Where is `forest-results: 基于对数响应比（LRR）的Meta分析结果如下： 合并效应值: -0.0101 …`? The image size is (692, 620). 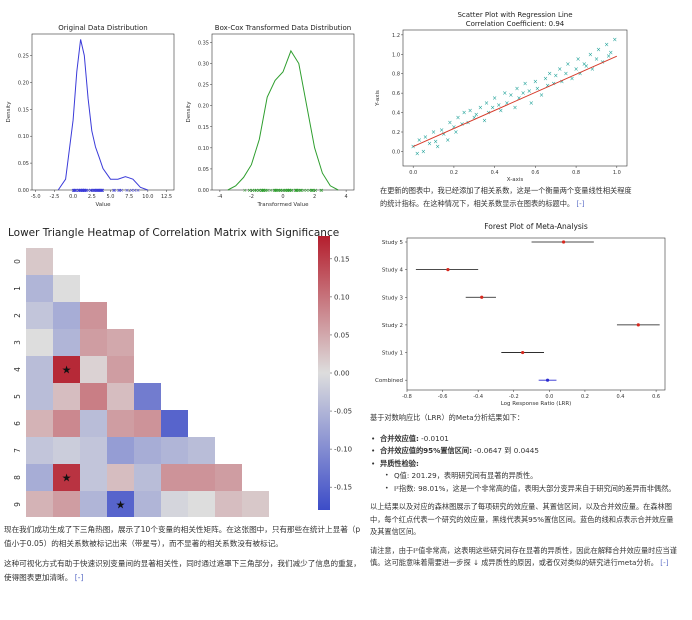
forest-results: 基于对数响应比（LRR）的Meta分析结果如下： 合并效应值: -0.0101 … is located at coordinates (525, 491).